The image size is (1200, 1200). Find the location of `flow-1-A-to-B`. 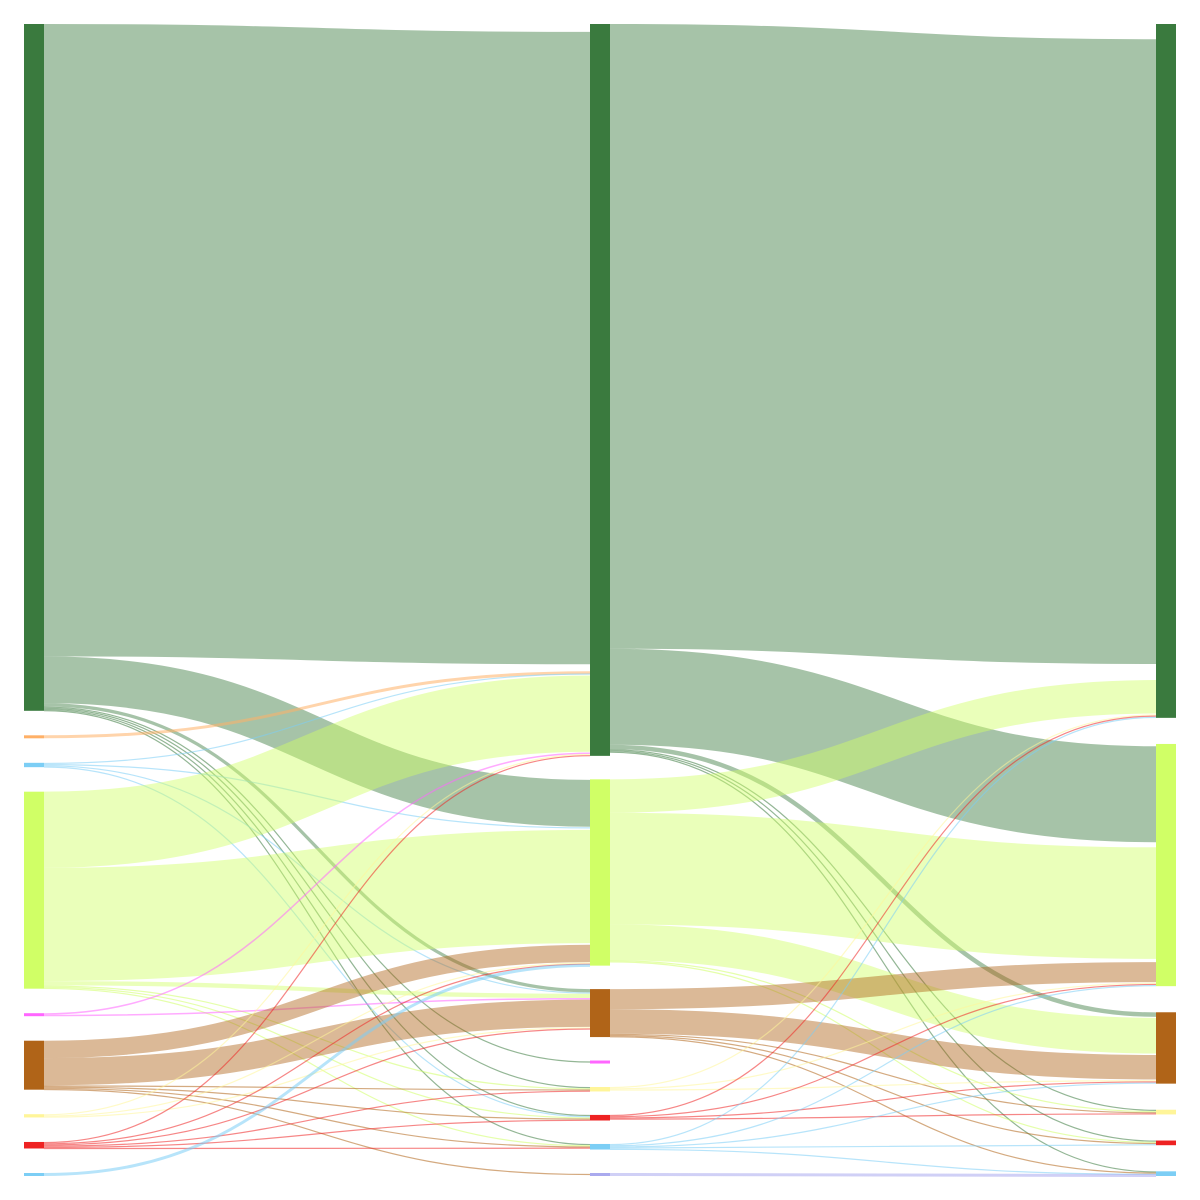

flow-1-A-to-B is located at coordinates (883, 745).